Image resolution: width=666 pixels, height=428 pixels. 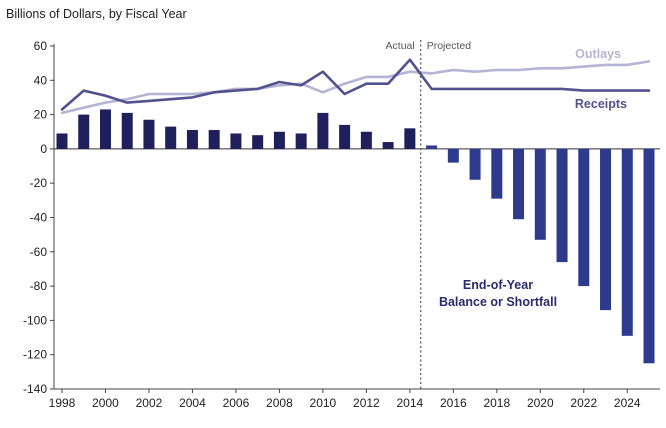 What do you see at coordinates (41, 115) in the screenshot?
I see `y-tick-label: 20` at bounding box center [41, 115].